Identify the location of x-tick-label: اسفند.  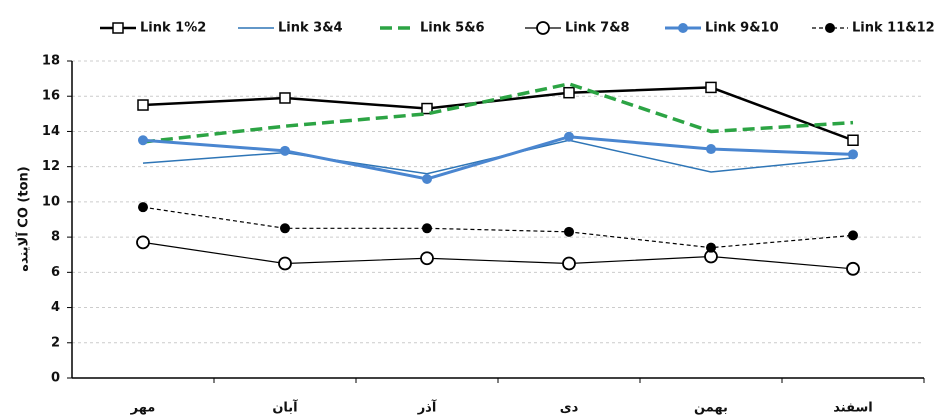
(852, 408).